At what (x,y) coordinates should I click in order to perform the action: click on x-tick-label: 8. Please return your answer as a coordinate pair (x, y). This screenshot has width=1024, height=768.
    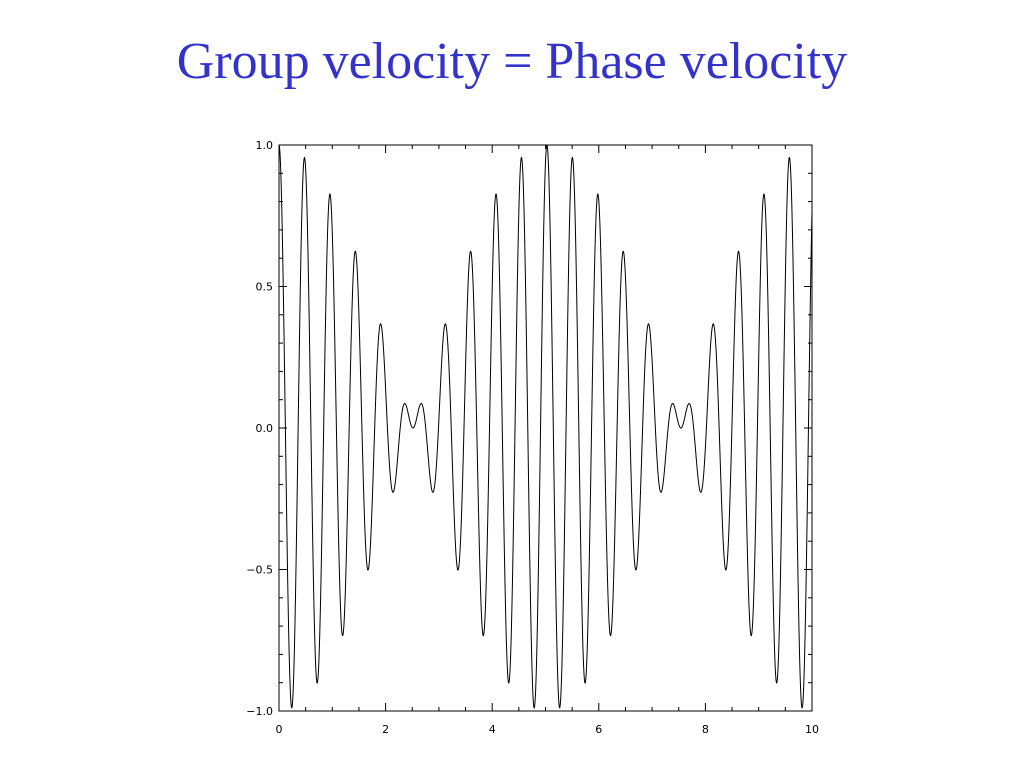
    Looking at the image, I should click on (705, 729).